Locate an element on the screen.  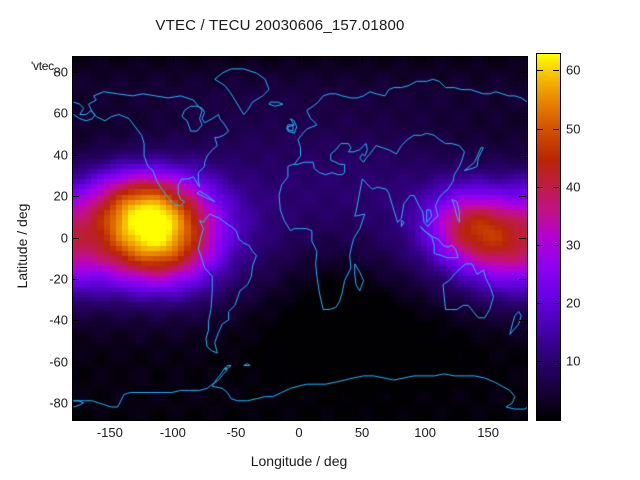
colorbar-tick-label: 60 is located at coordinates (573, 70).